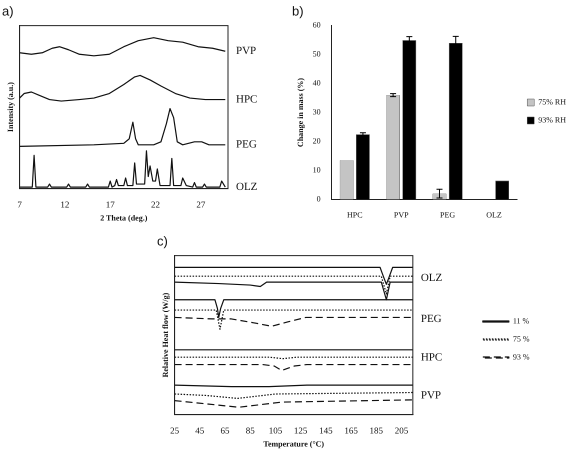  Describe the element at coordinates (247, 99) in the screenshot. I see `series-label: HPC` at that location.